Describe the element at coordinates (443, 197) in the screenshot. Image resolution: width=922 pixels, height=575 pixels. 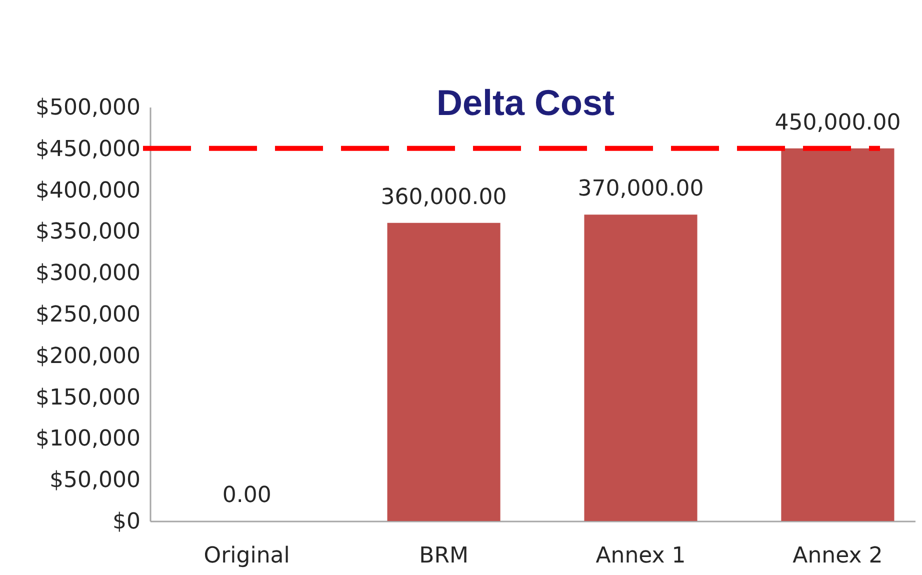
I see `data-label: 360,000.00` at that location.